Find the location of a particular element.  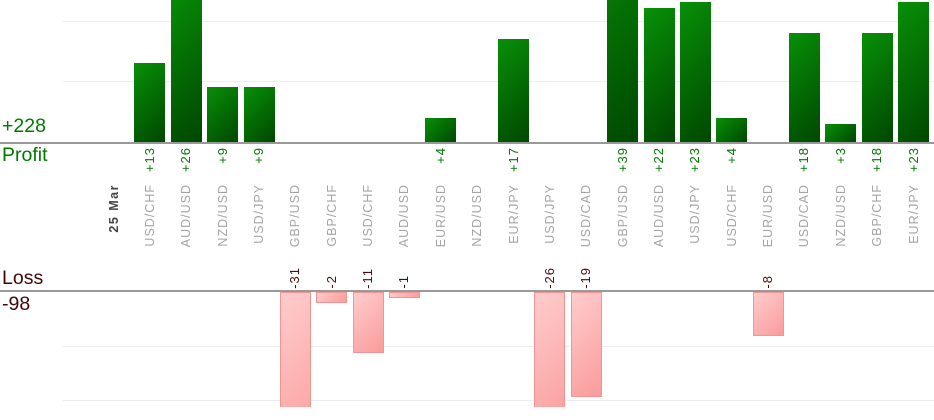

profit-value-label: +13 is located at coordinates (149, 160).